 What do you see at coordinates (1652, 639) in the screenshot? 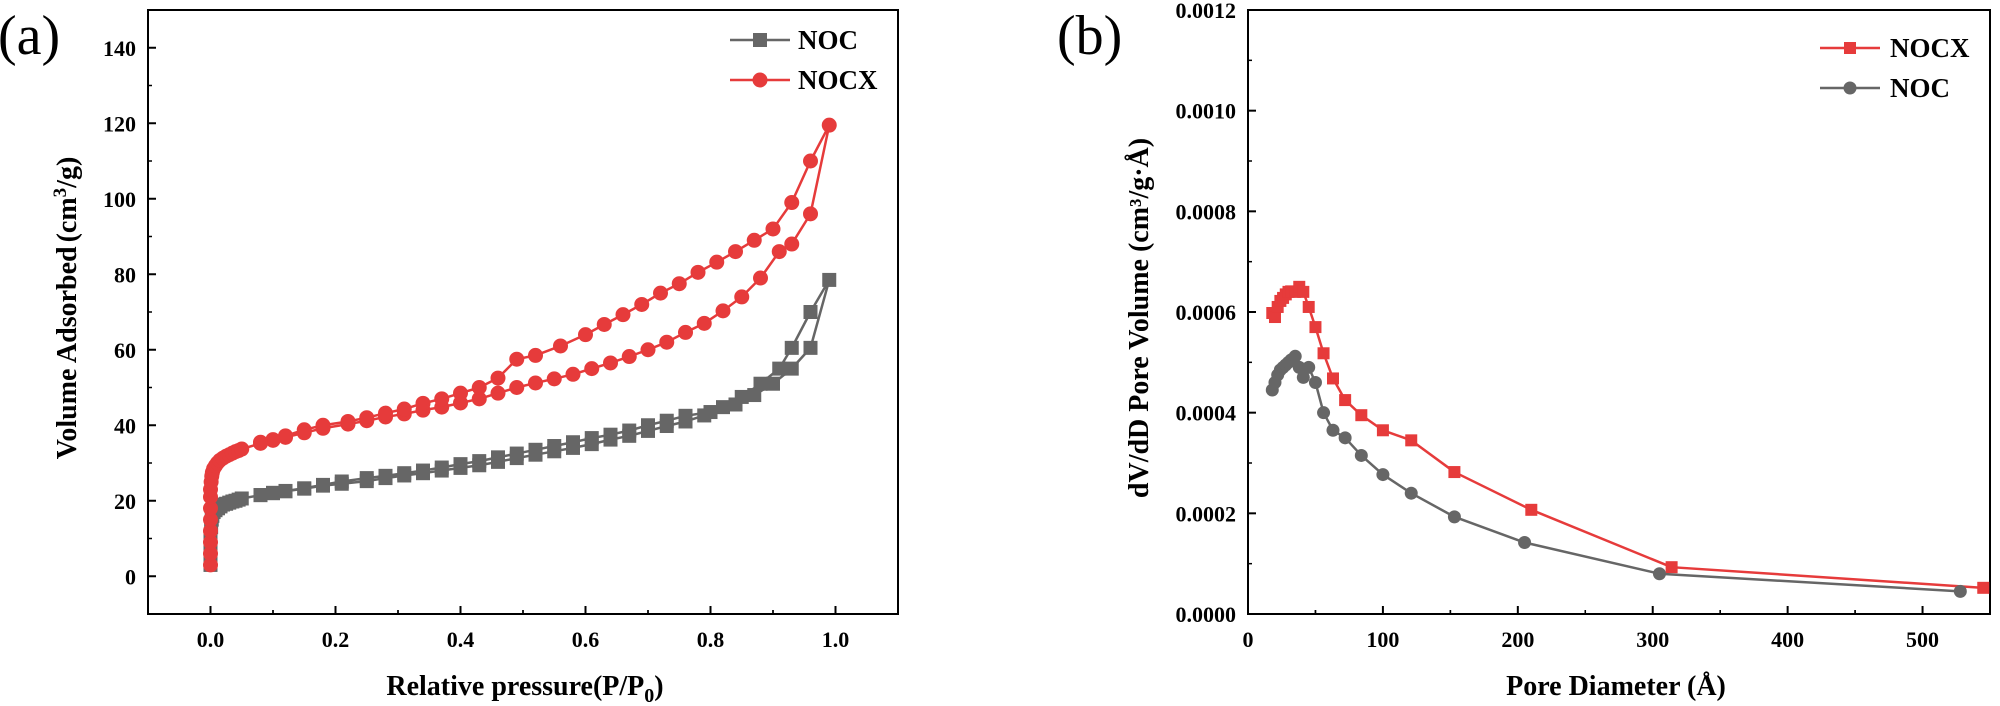
I see `panel-b-x-tick-label: 300` at bounding box center [1652, 639].